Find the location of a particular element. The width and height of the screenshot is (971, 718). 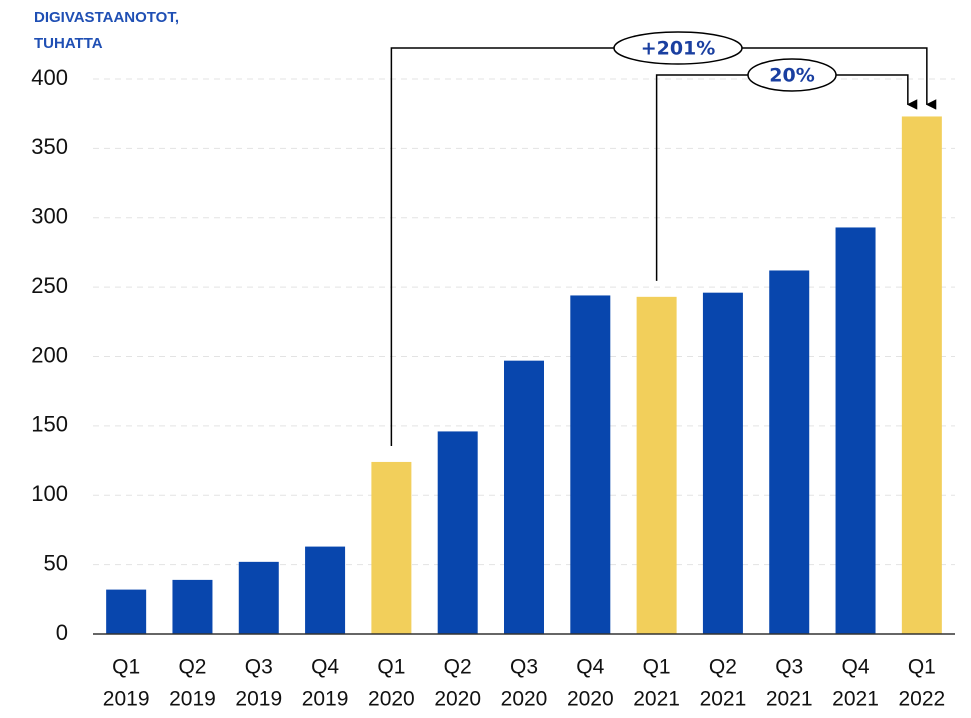

y-tick-label: 150 is located at coordinates (49, 424).